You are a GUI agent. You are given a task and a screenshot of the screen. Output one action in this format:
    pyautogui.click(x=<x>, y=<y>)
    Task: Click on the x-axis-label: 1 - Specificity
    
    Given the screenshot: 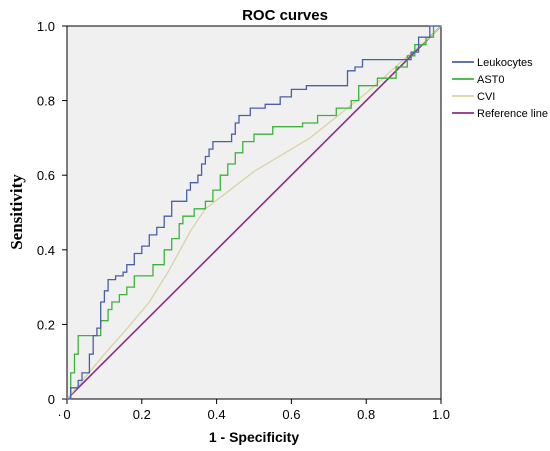 What is the action you would take?
    pyautogui.click(x=254, y=437)
    